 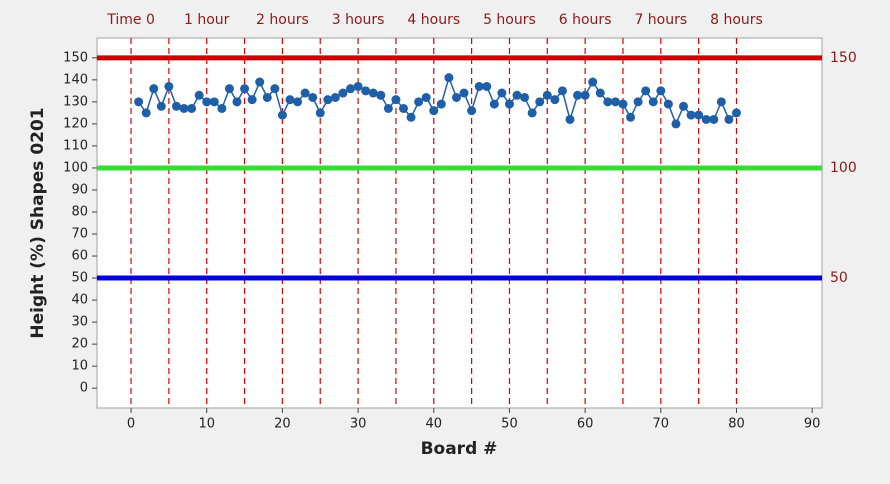 What do you see at coordinates (38, 222) in the screenshot?
I see `y-axis-label: Height (%) Shapes 0201` at bounding box center [38, 222].